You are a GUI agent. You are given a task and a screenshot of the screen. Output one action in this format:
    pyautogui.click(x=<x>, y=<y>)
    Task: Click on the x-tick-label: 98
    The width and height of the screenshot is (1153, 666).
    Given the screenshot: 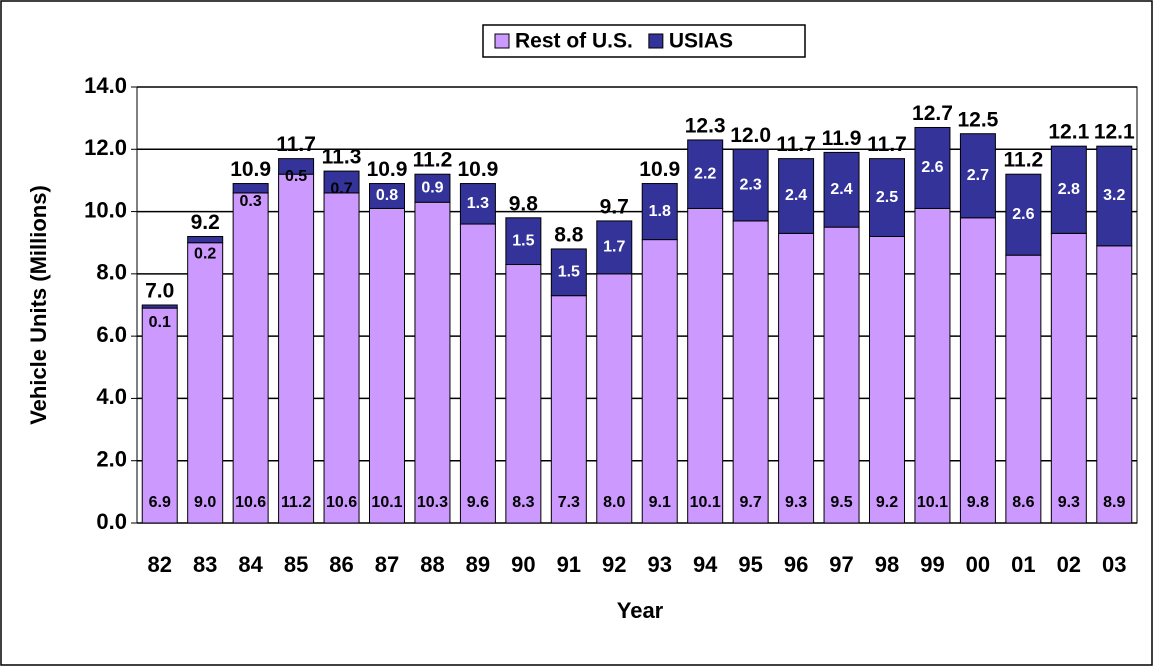 What is the action you would take?
    pyautogui.click(x=887, y=564)
    